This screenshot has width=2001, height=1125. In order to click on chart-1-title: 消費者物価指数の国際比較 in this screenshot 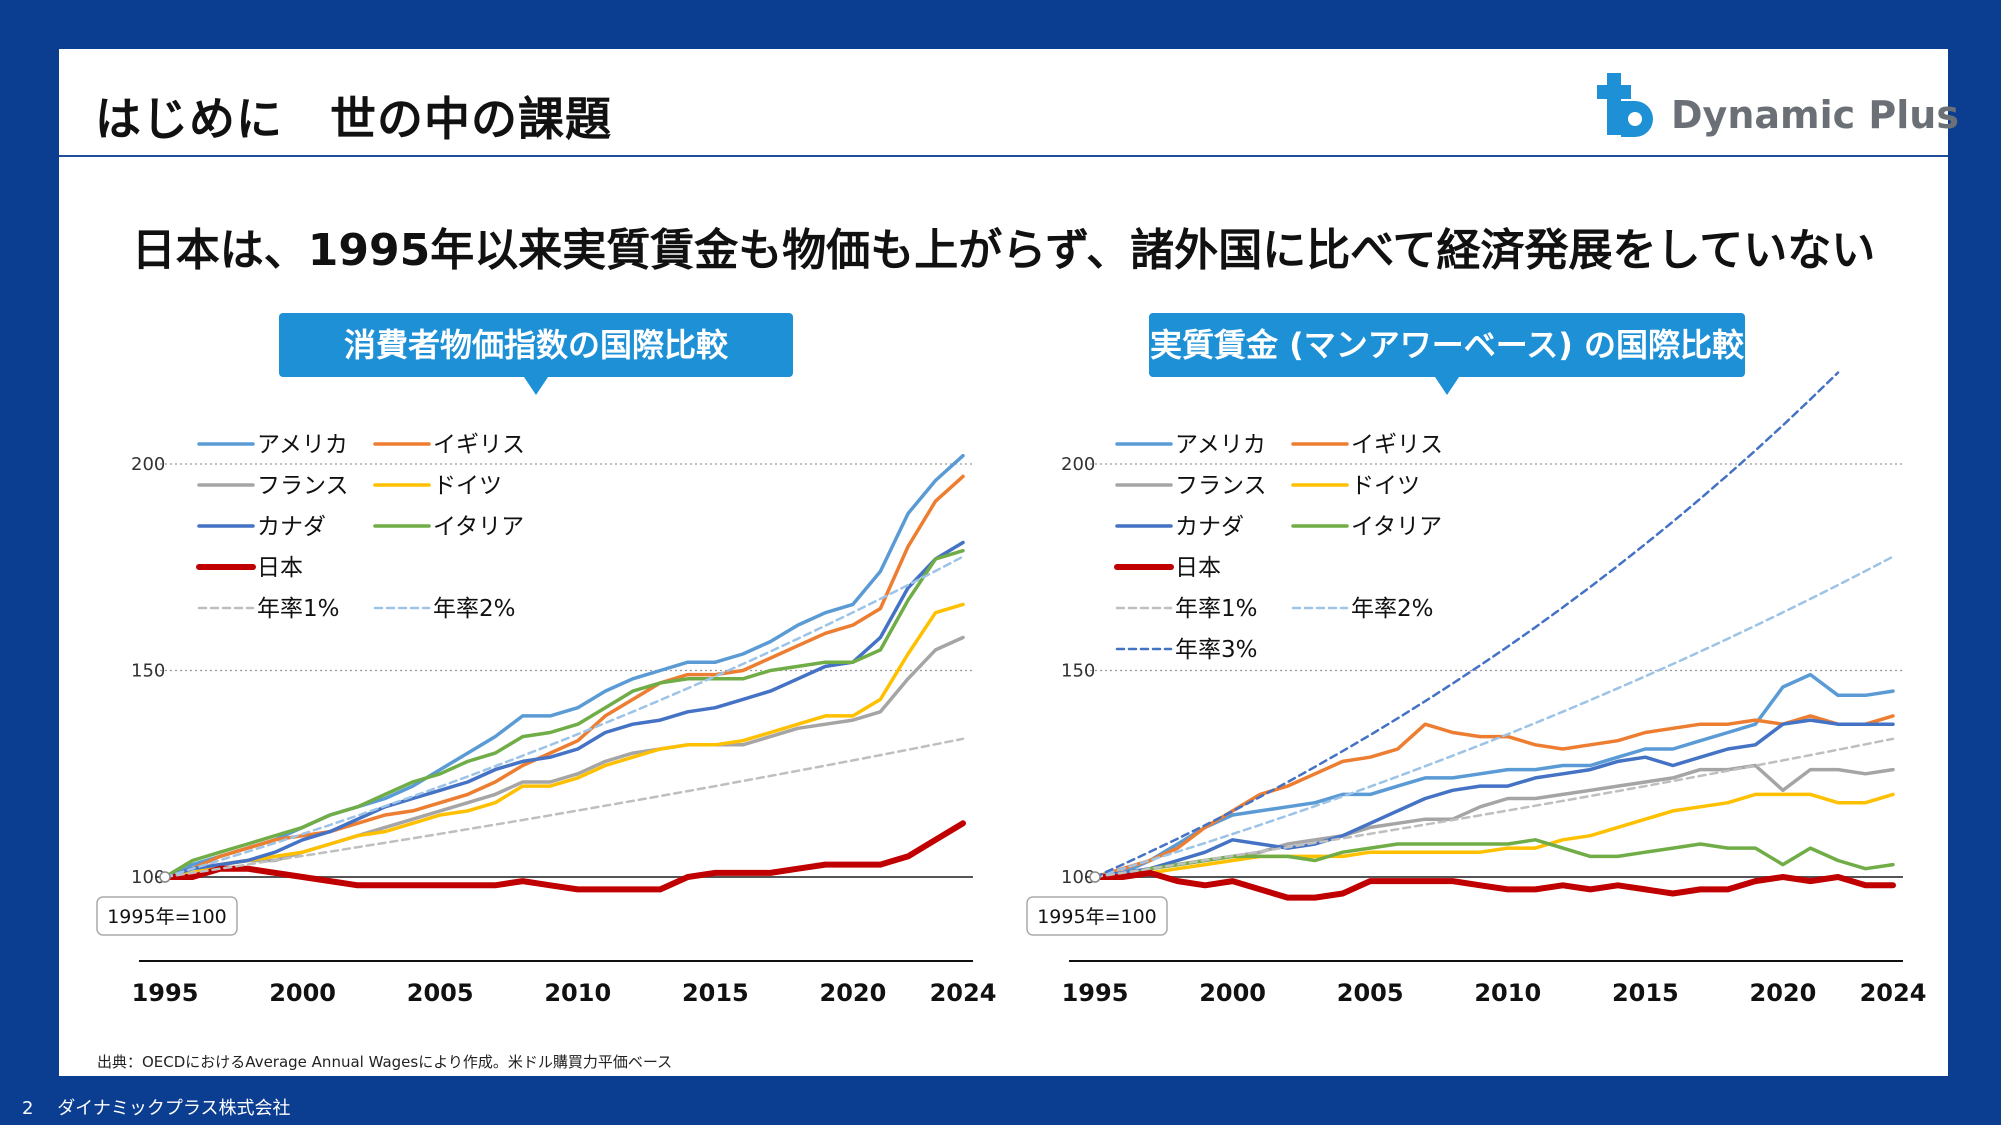, I will do `click(535, 345)`.